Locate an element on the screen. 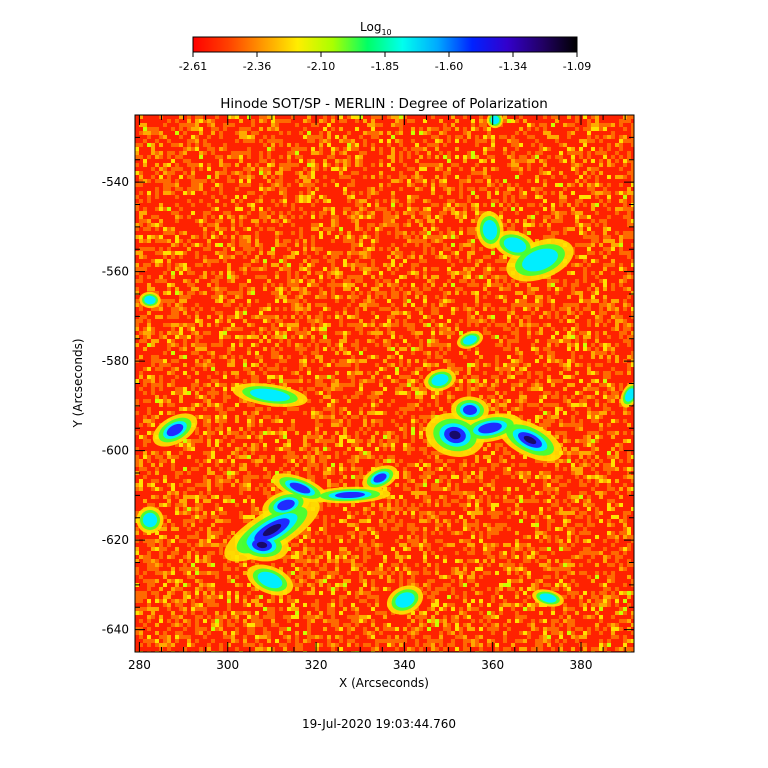  y-tick-label: -560 is located at coordinates (115, 272).